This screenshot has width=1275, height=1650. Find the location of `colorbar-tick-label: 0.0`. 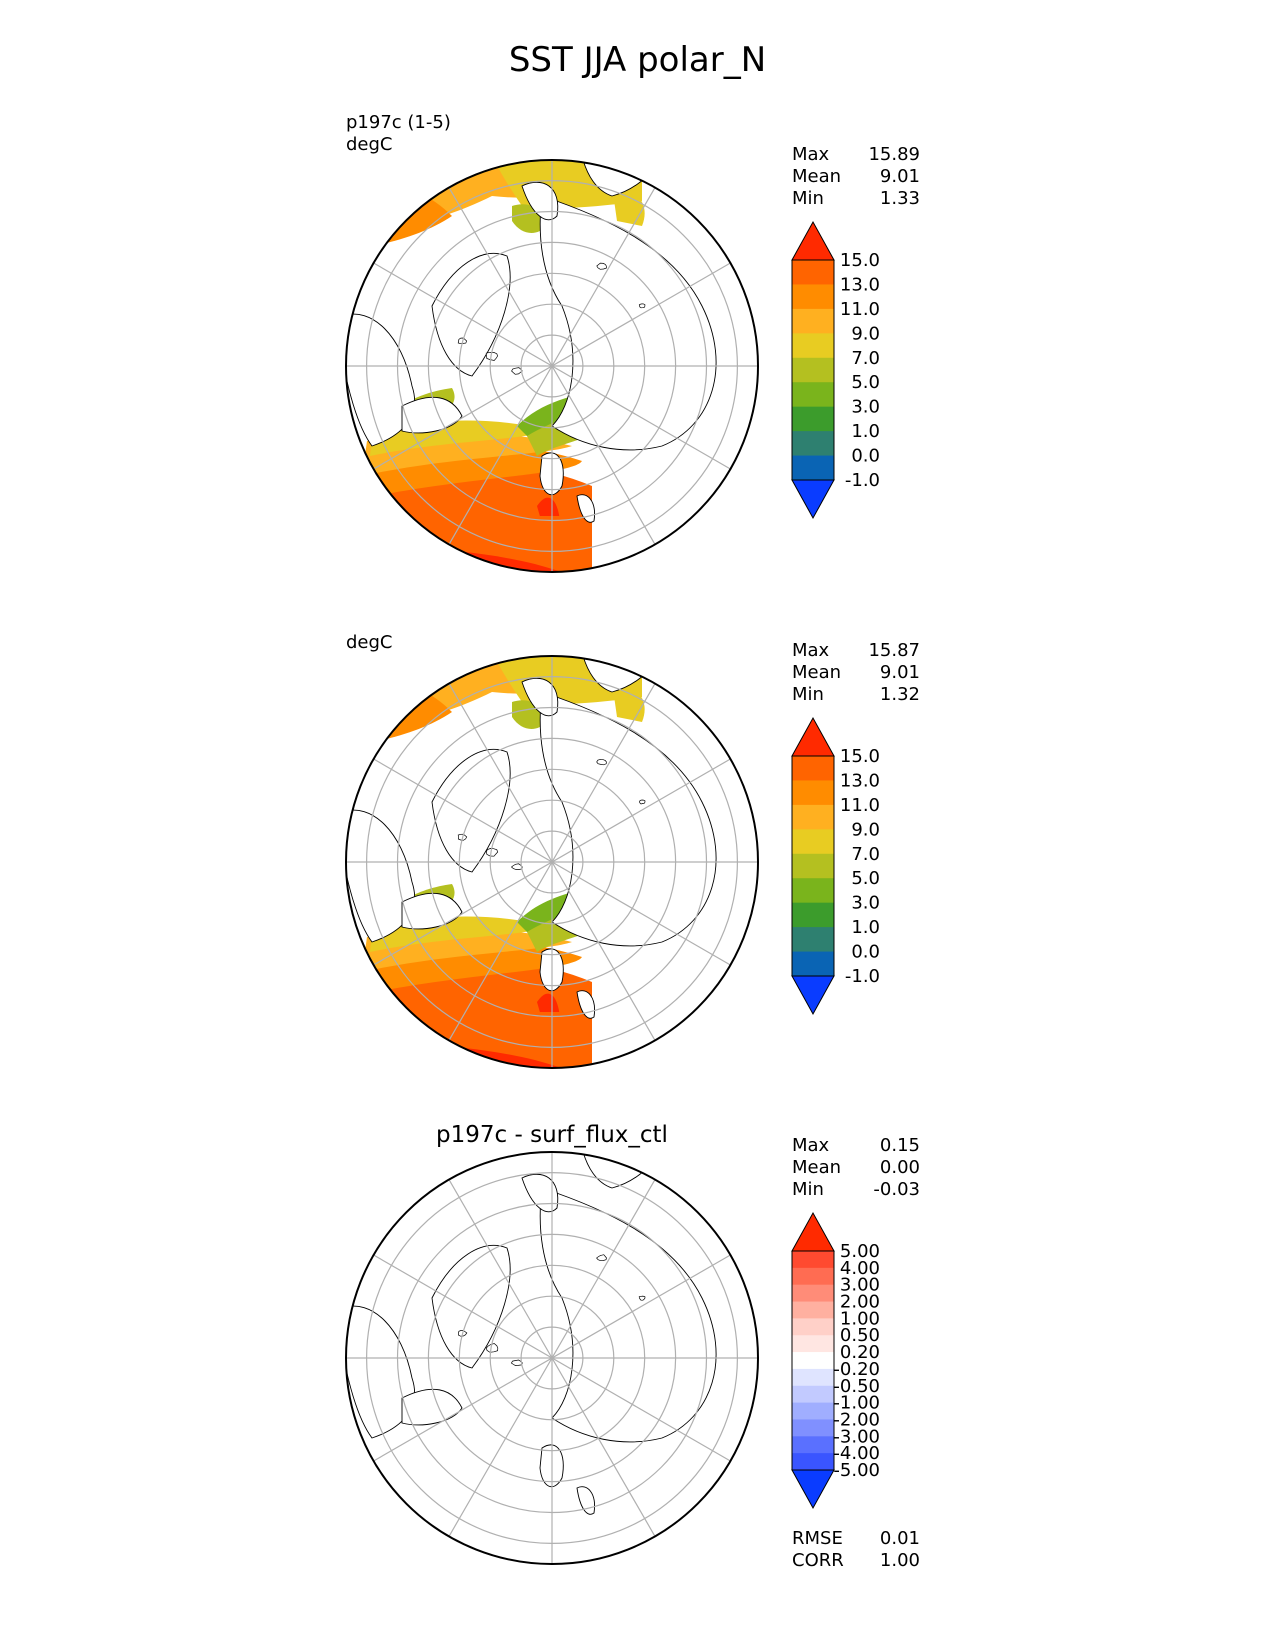

colorbar-tick-label: 0.0 is located at coordinates (865, 456).